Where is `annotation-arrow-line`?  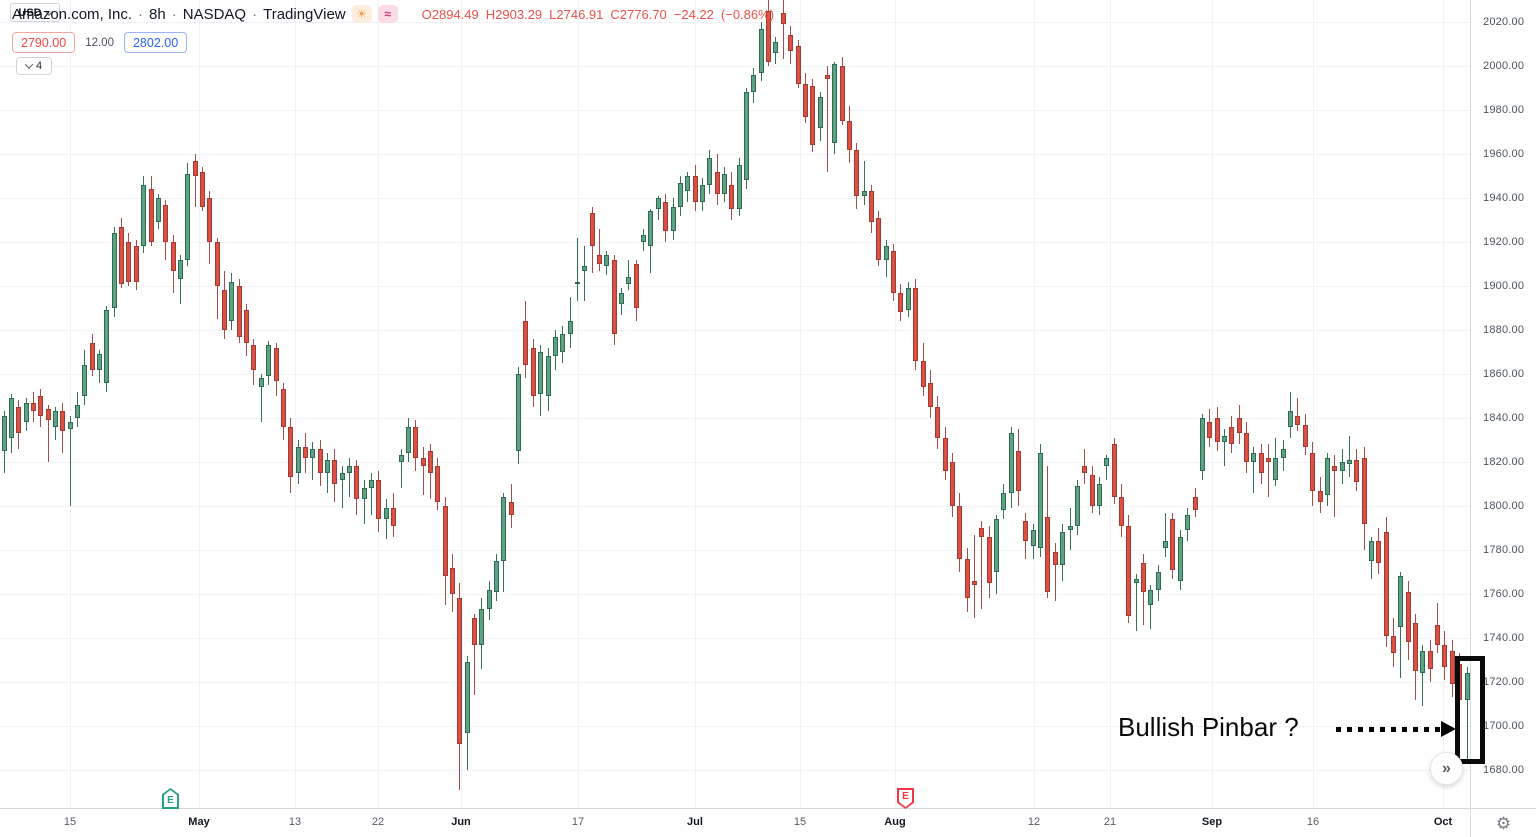 annotation-arrow-line is located at coordinates (1389, 729).